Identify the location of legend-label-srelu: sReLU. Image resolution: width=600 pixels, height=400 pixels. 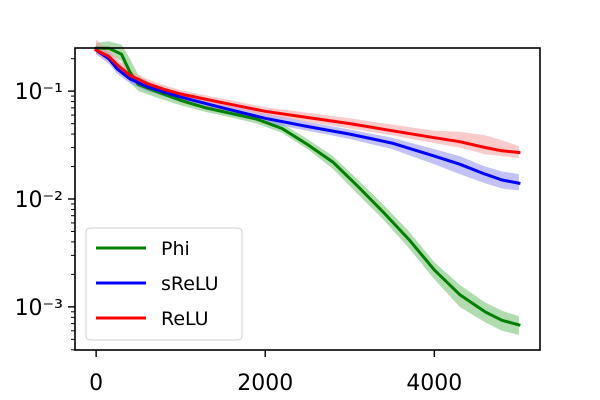
(189, 284).